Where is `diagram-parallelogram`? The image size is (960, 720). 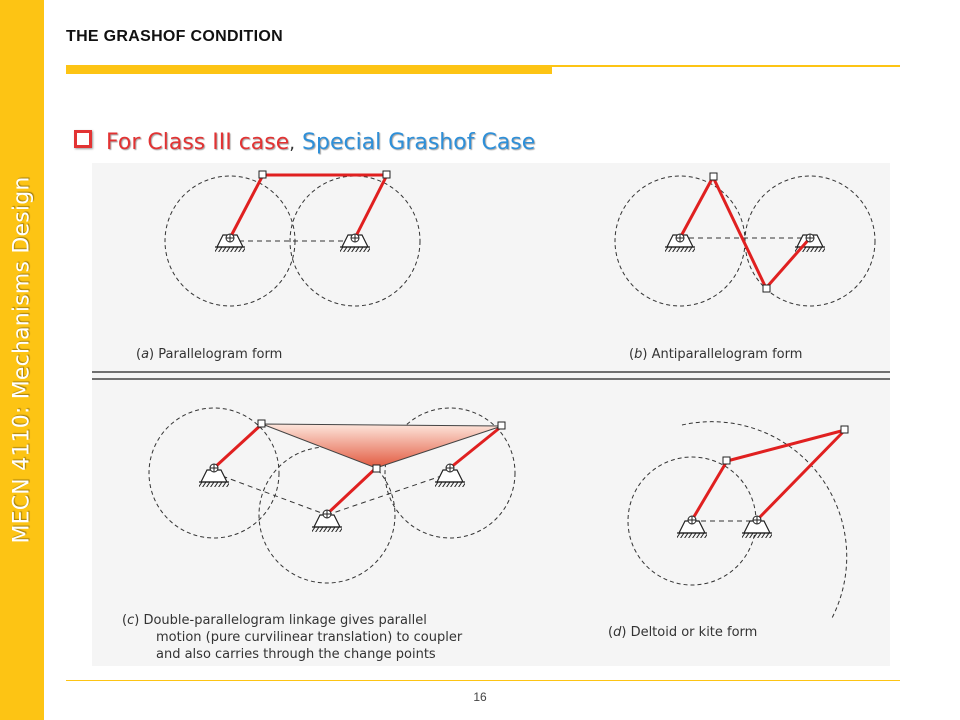 diagram-parallelogram is located at coordinates (292, 238).